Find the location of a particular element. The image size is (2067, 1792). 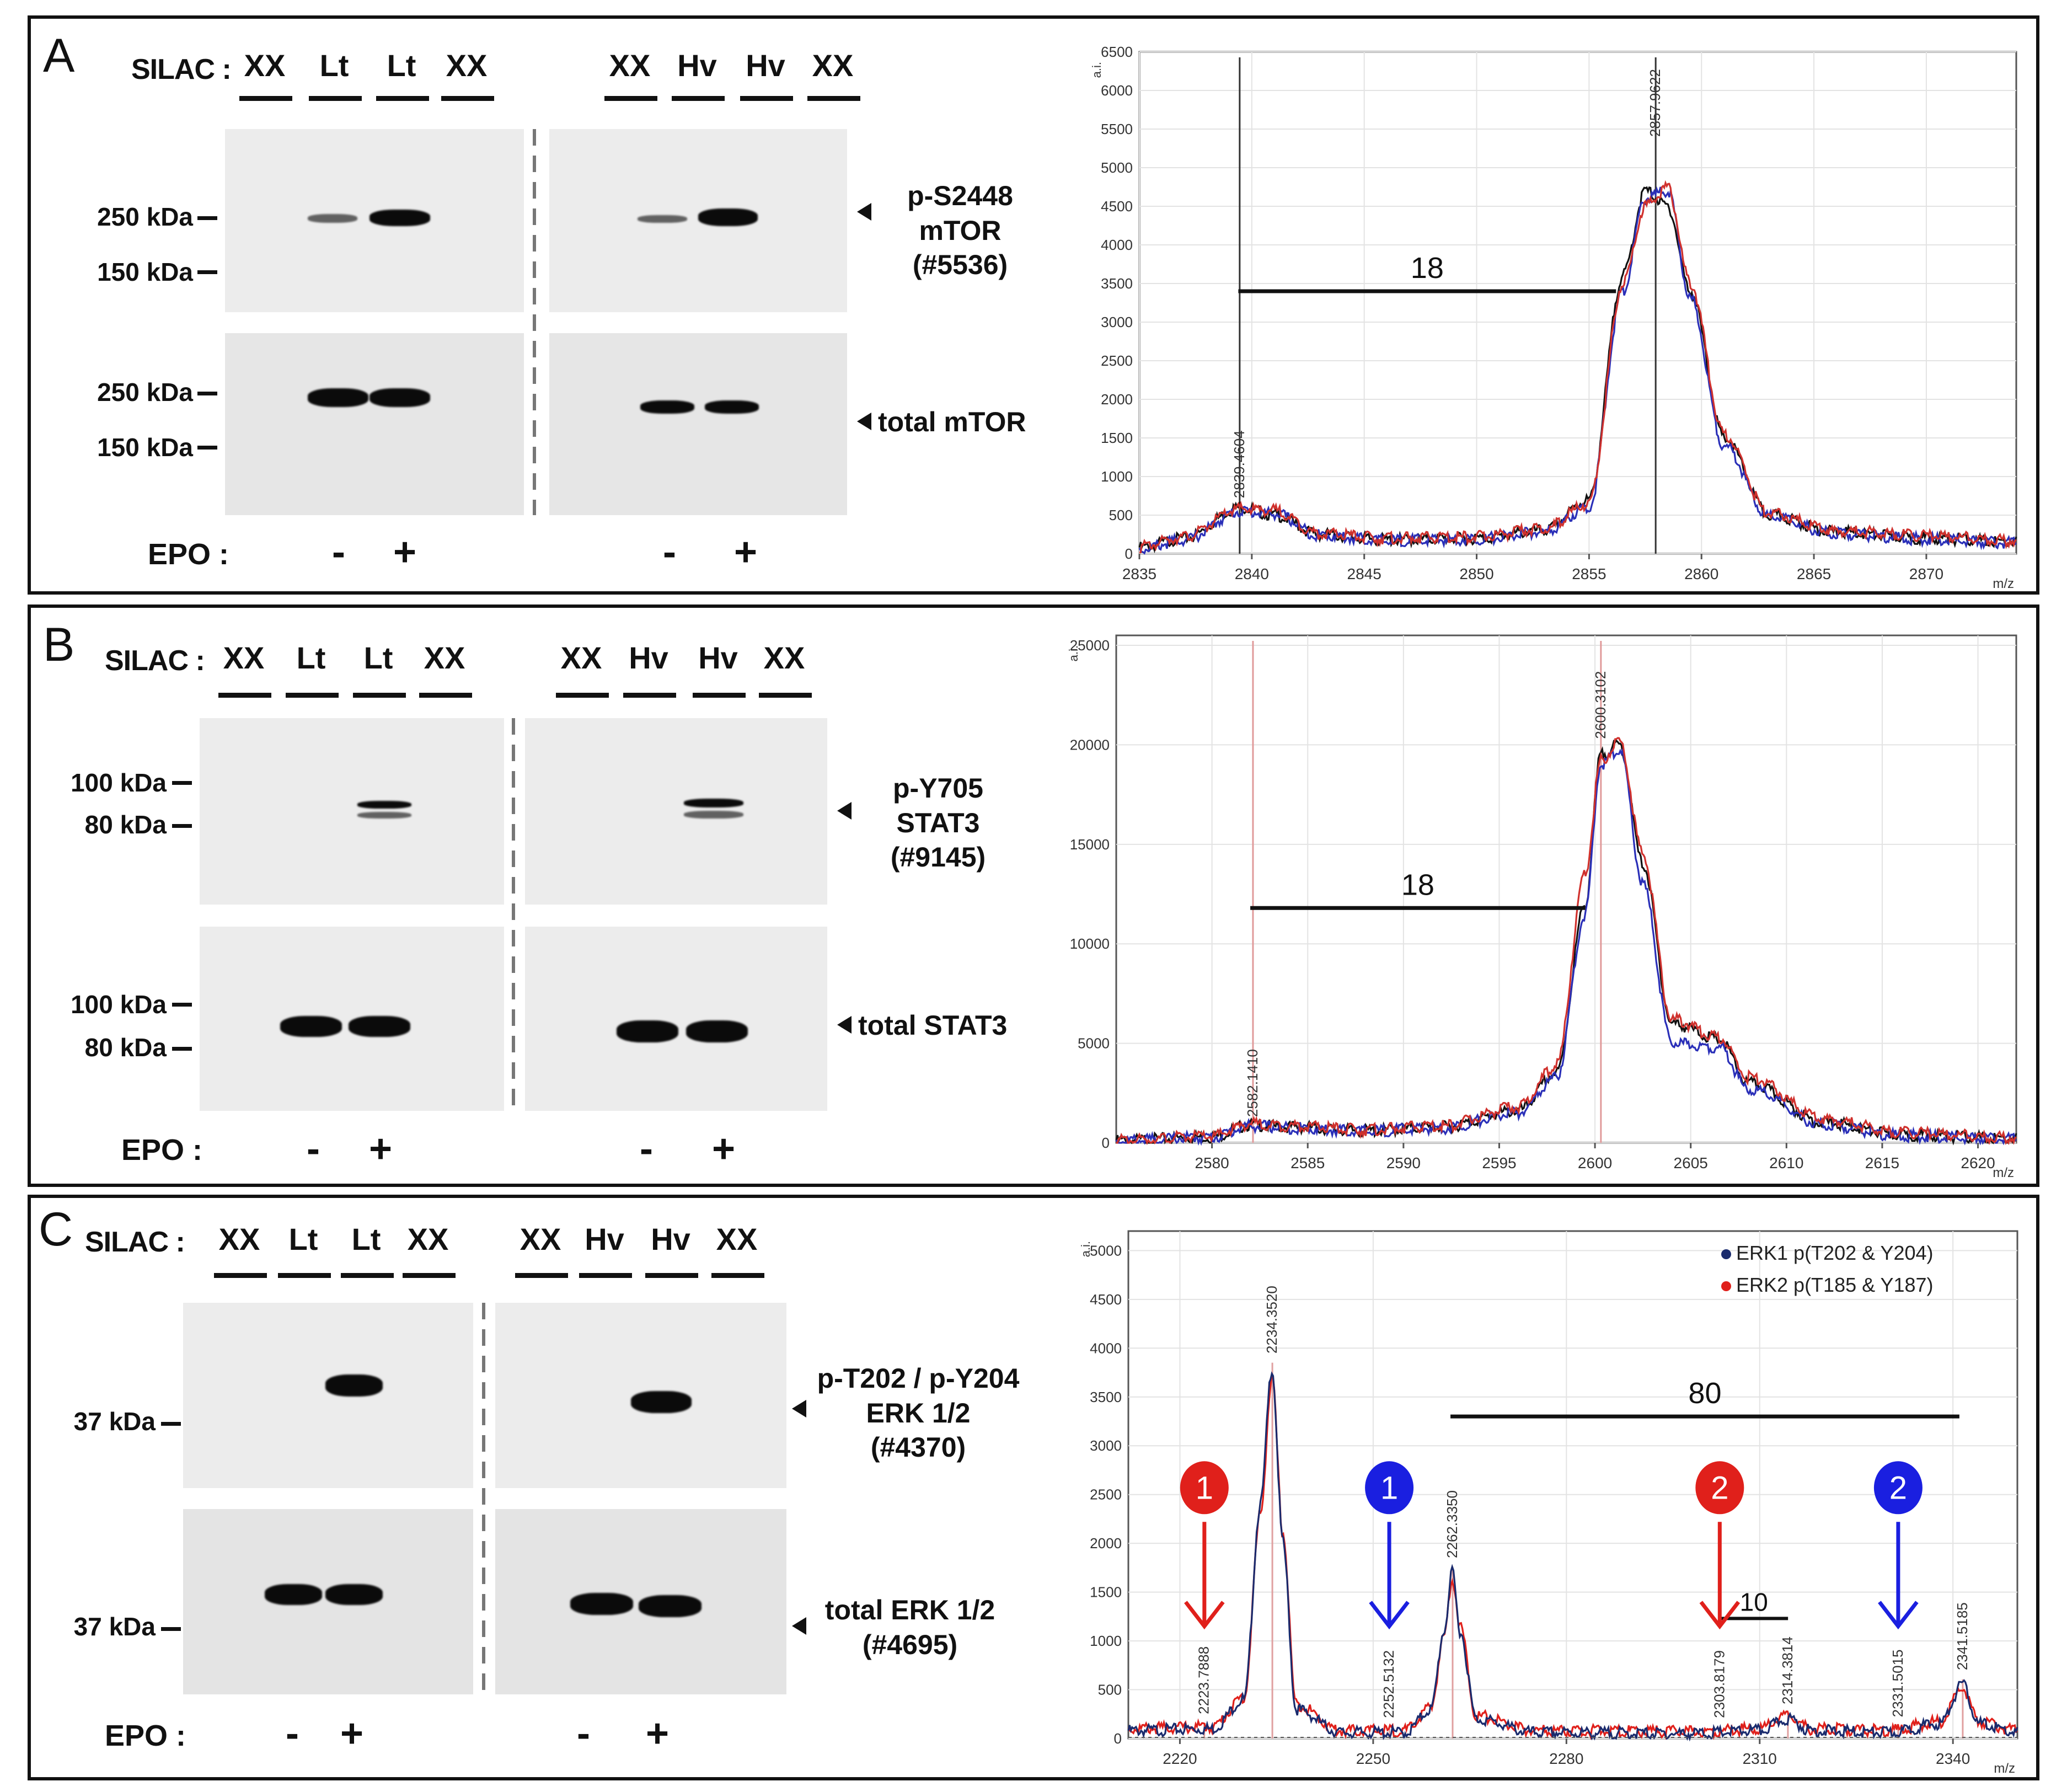

spectrum-series-line is located at coordinates (1572, 1556).